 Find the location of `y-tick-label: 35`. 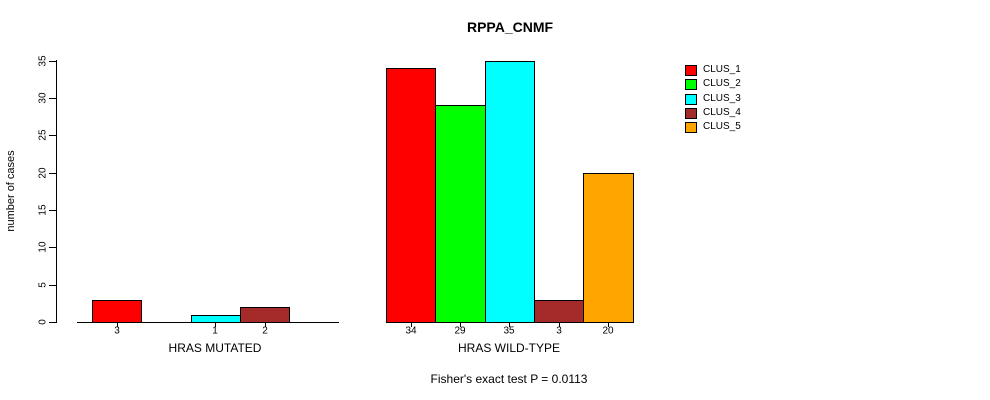

y-tick-label: 35 is located at coordinates (43, 61).